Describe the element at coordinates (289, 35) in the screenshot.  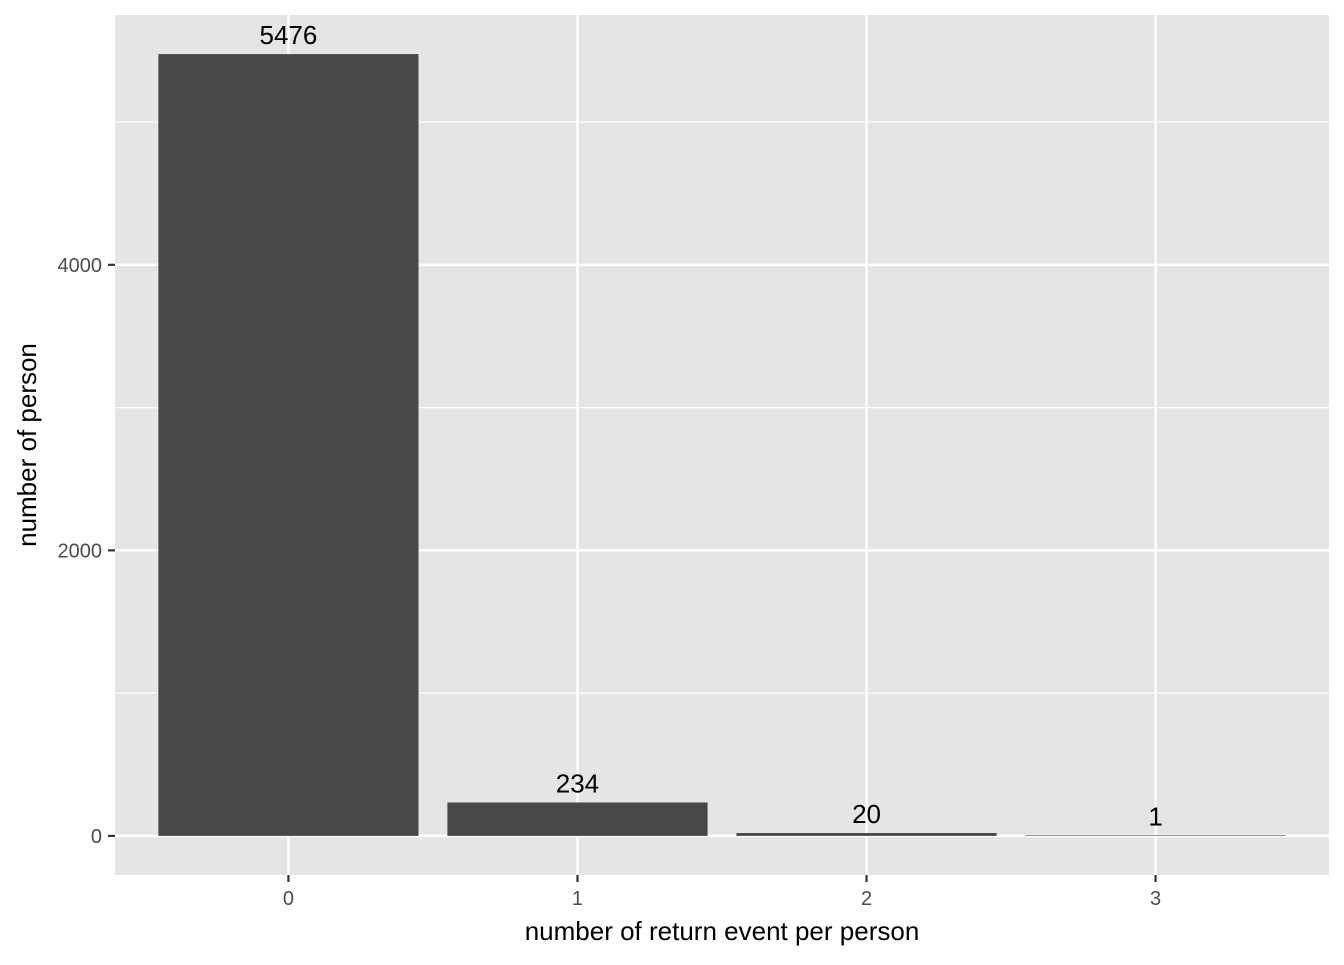
I see `bar-label-0: 5476` at that location.